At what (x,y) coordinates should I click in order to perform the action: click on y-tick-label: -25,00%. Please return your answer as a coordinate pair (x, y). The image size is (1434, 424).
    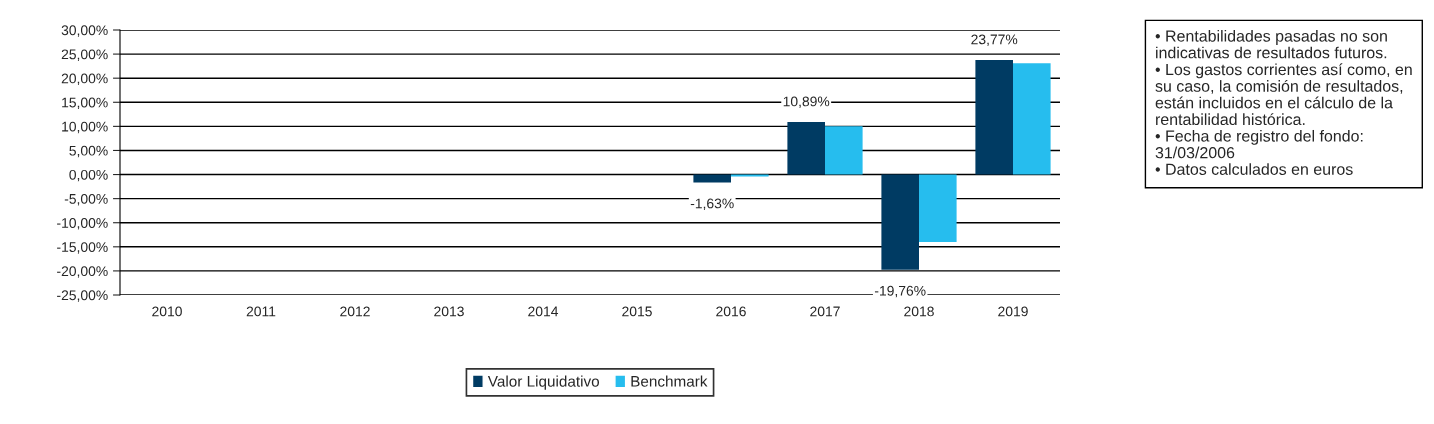
    Looking at the image, I should click on (82, 296).